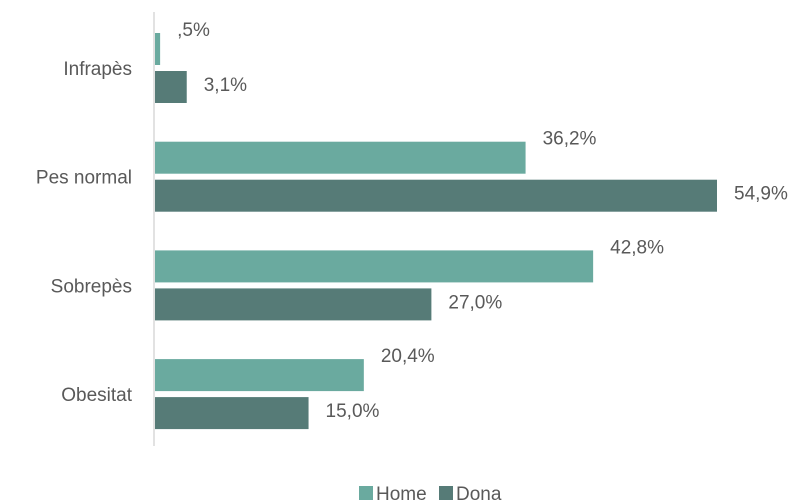 This screenshot has height=503, width=804. I want to click on category-label: Obesitat, so click(96, 395).